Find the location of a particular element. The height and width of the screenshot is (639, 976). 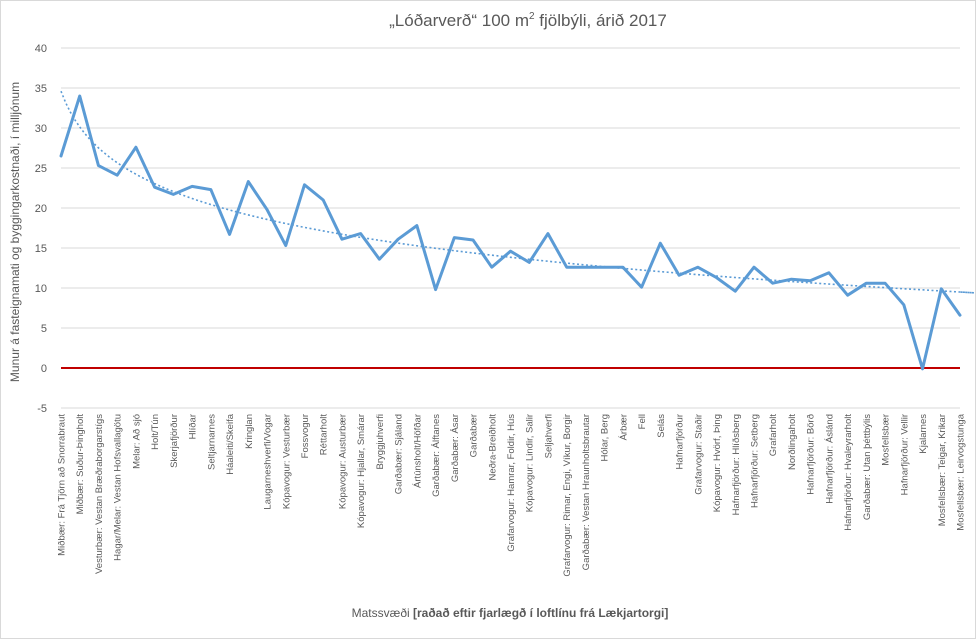

x-category-label: Bryggjuhverfi is located at coordinates (380, 441).